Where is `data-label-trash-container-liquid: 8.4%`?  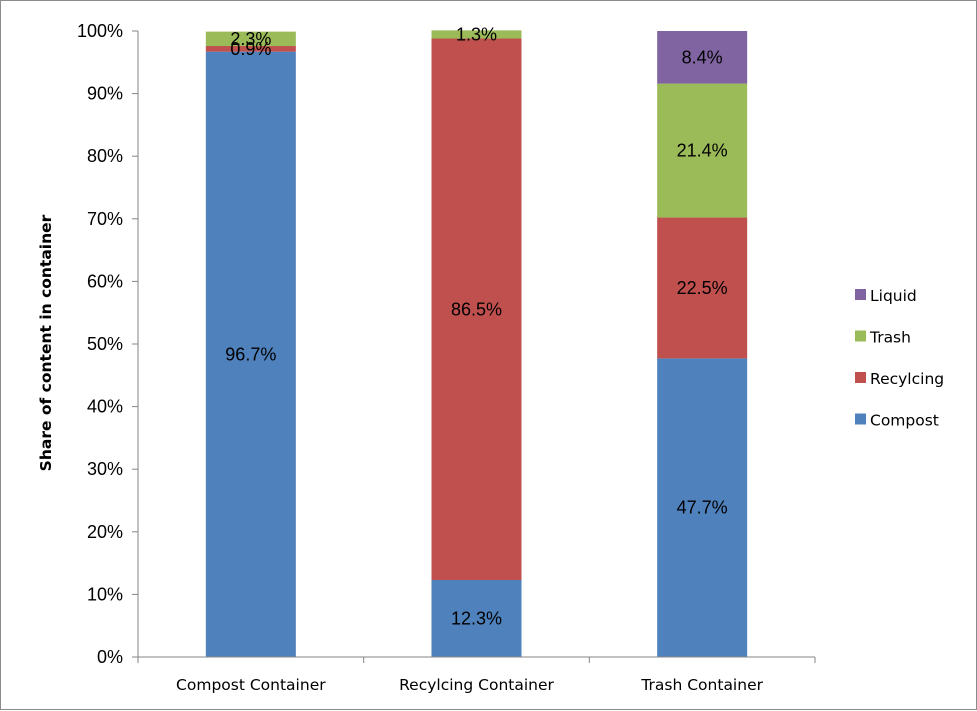
data-label-trash-container-liquid: 8.4% is located at coordinates (702, 57).